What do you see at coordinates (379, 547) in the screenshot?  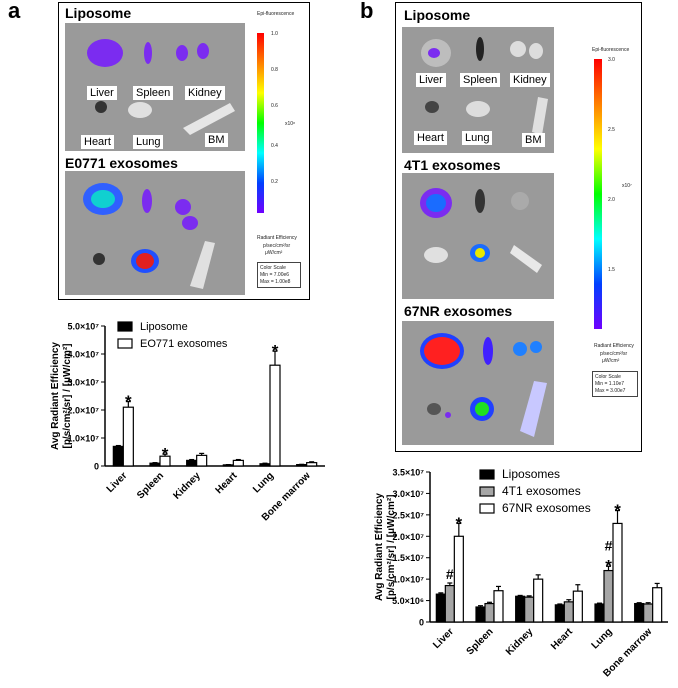 I see `y-axis-label: Avg Radiant Efficiency` at bounding box center [379, 547].